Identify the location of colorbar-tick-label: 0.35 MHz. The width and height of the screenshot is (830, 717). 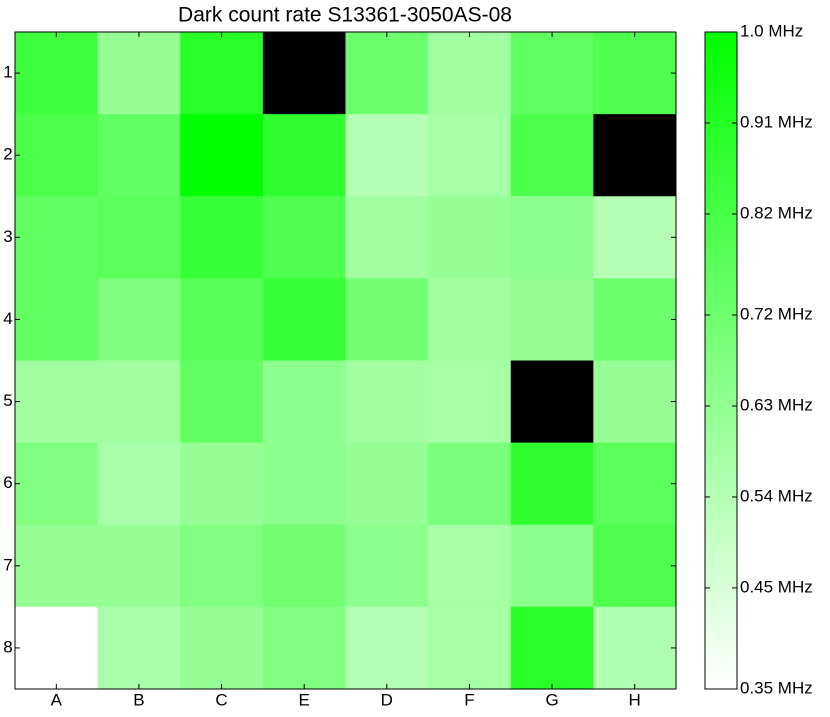
(776, 687).